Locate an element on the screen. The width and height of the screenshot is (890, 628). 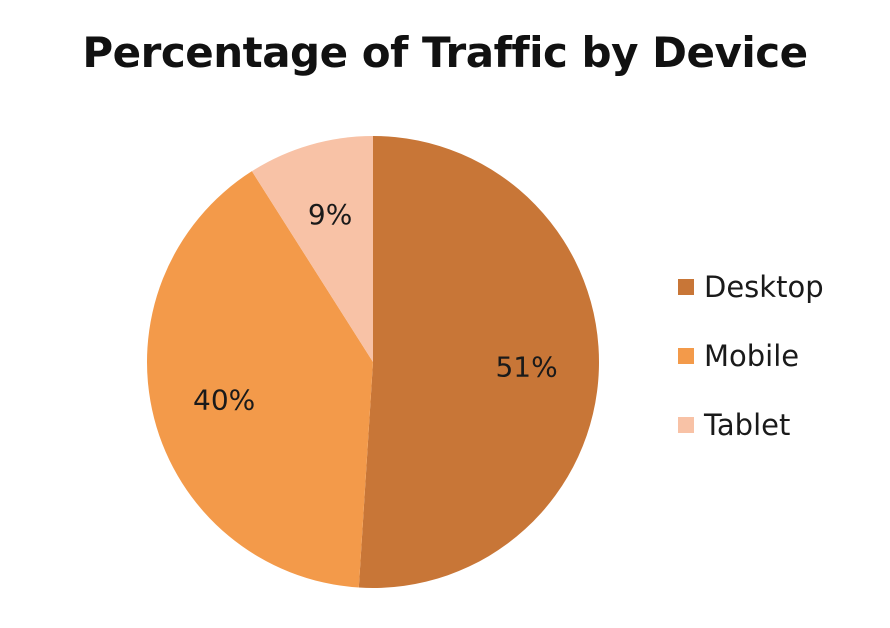
pie-slice-tablet is located at coordinates (312, 249).